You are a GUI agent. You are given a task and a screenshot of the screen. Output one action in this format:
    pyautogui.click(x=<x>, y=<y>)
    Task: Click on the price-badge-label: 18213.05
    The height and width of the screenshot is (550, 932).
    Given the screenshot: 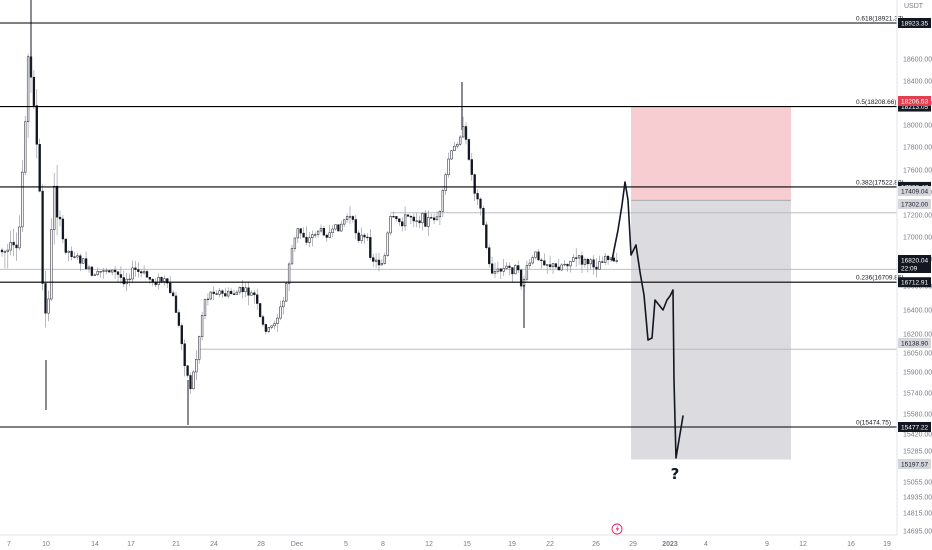 What is the action you would take?
    pyautogui.click(x=914, y=107)
    